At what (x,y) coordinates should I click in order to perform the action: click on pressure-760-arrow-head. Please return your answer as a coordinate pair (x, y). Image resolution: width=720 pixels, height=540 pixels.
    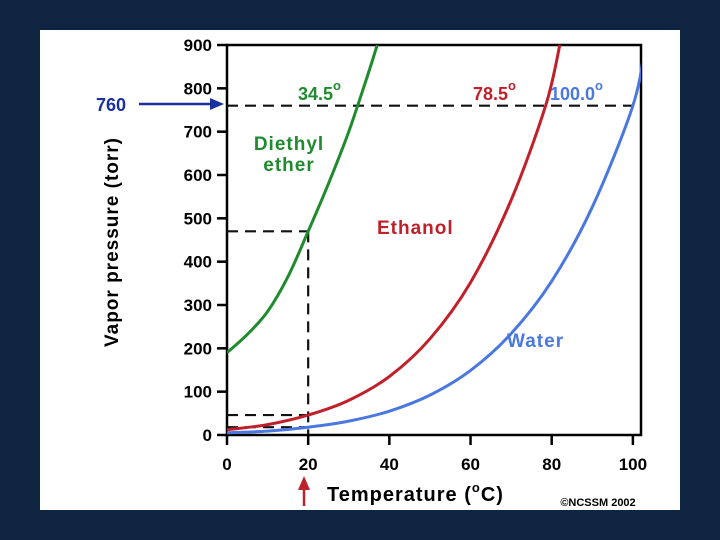
    Looking at the image, I should click on (217, 104).